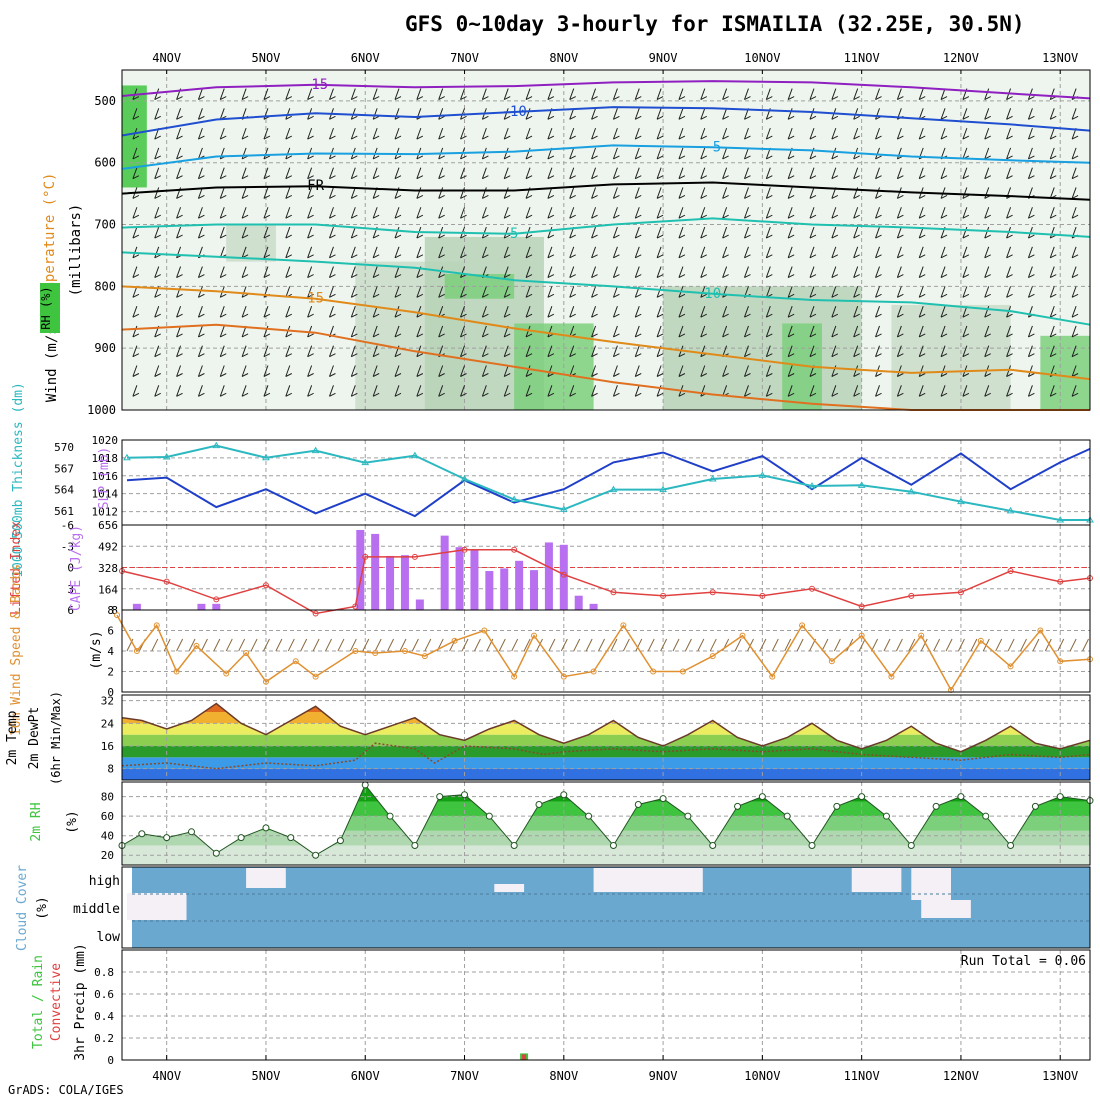  I want to click on cape-bar, so click(360, 569).